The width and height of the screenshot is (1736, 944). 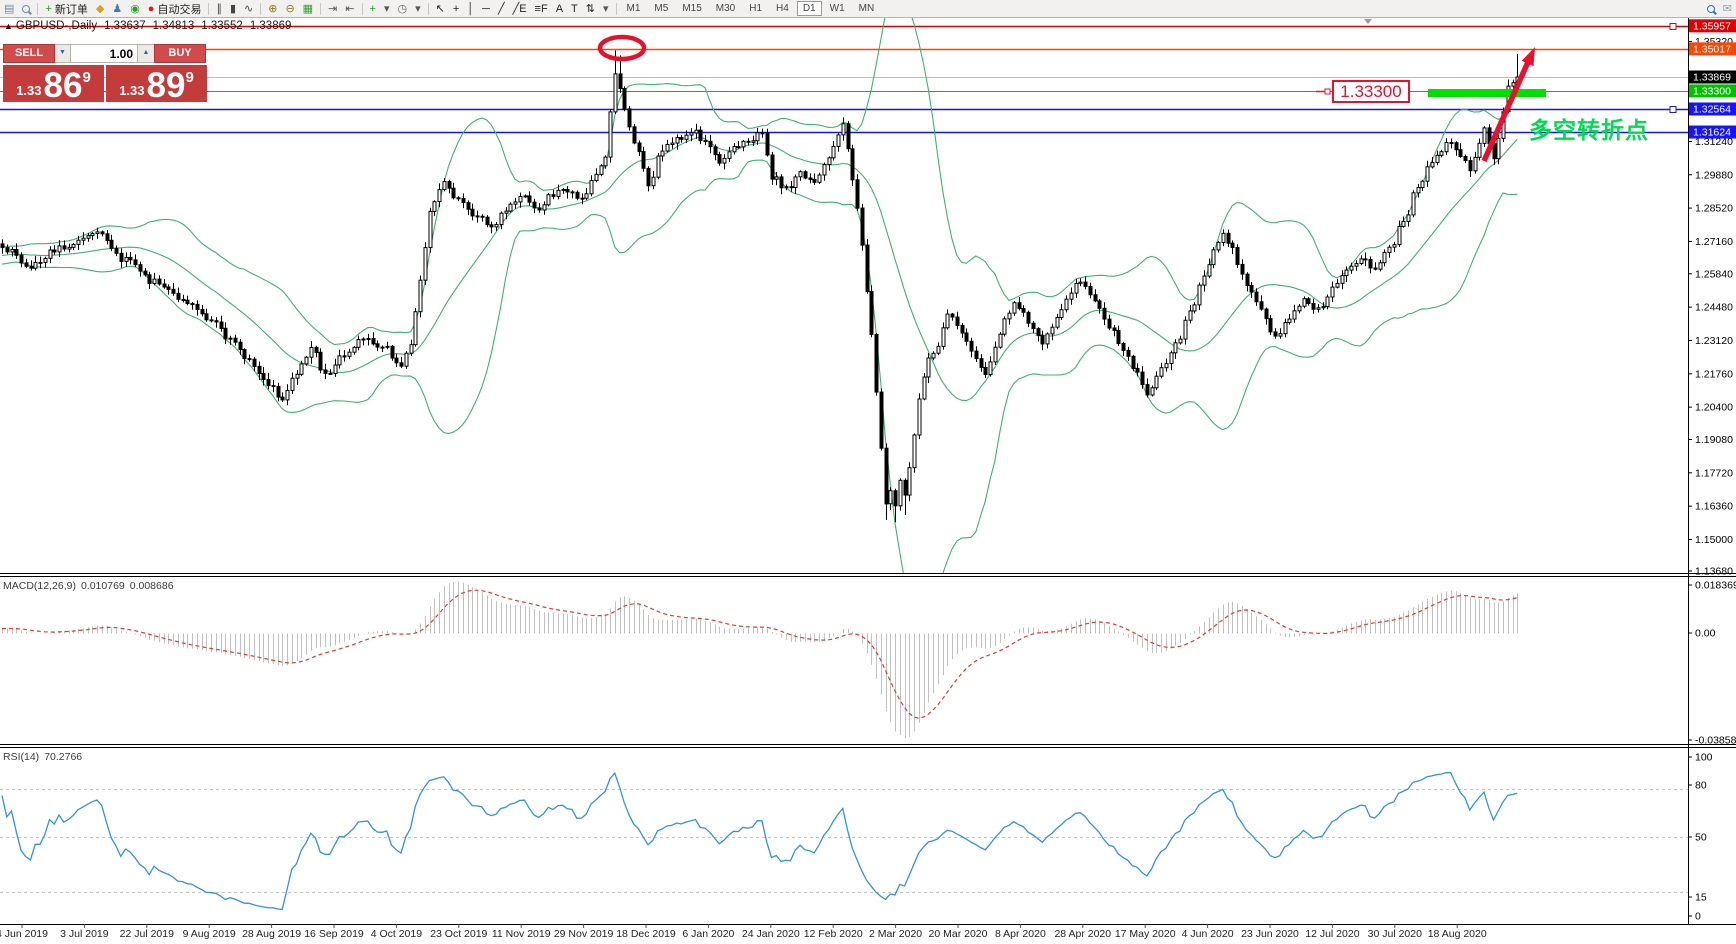 I want to click on zoom-out-icon: ⊖, so click(x=290, y=8).